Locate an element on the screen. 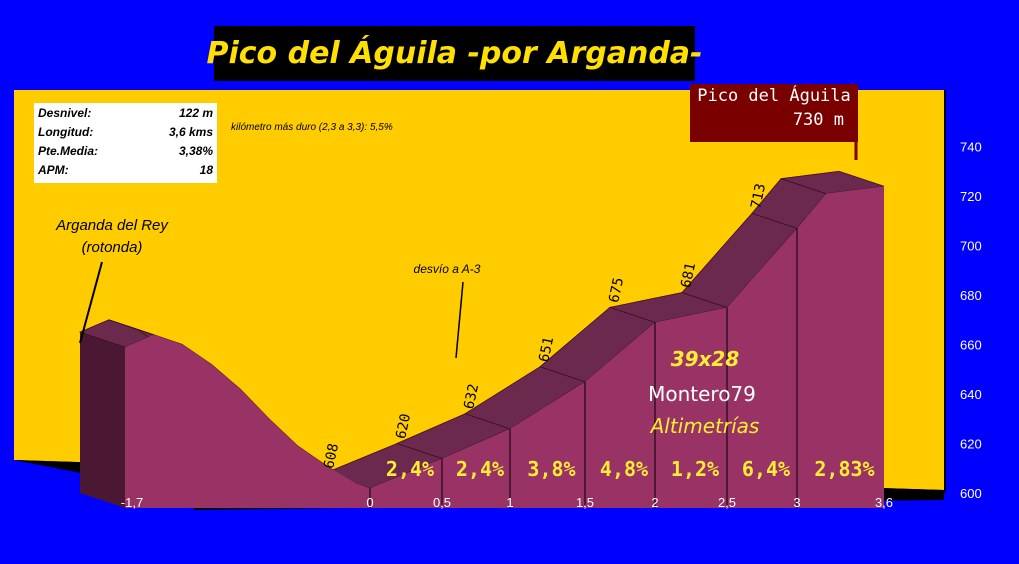 This screenshot has height=564, width=1019. x-tick-label: 2 is located at coordinates (654, 502).